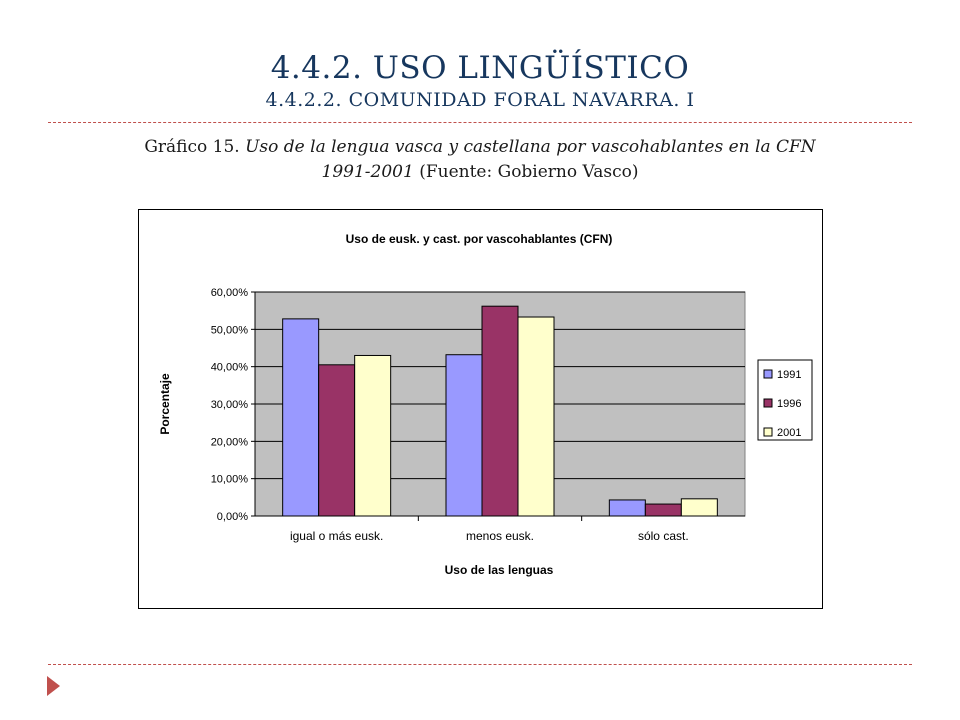 This screenshot has height=720, width=960. What do you see at coordinates (663, 536) in the screenshot?
I see `x-tick-label: sólo cast.` at bounding box center [663, 536].